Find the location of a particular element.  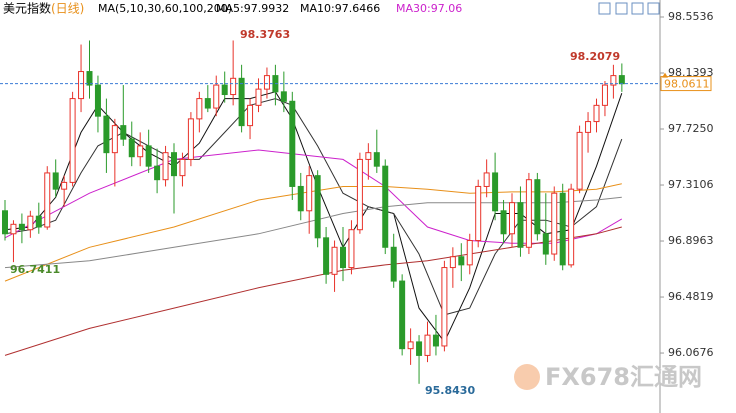

ma-legend: MA30:97.06 is located at coordinates (429, 8).